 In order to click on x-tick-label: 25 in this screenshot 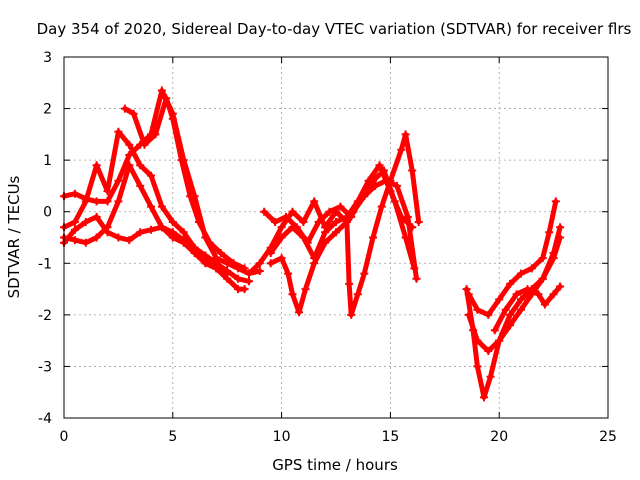, I will do `click(608, 437)`.